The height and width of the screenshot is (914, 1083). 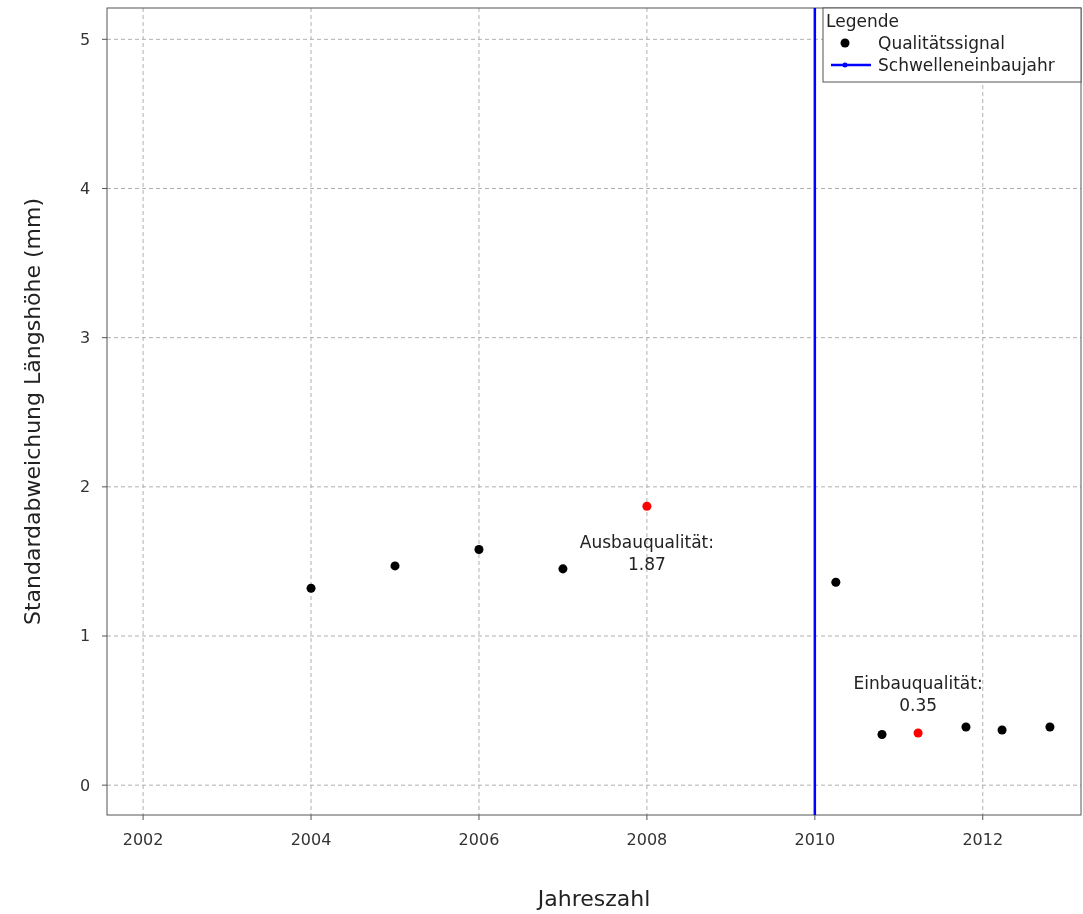 What do you see at coordinates (85, 39) in the screenshot?
I see `y-tick-label: 5` at bounding box center [85, 39].